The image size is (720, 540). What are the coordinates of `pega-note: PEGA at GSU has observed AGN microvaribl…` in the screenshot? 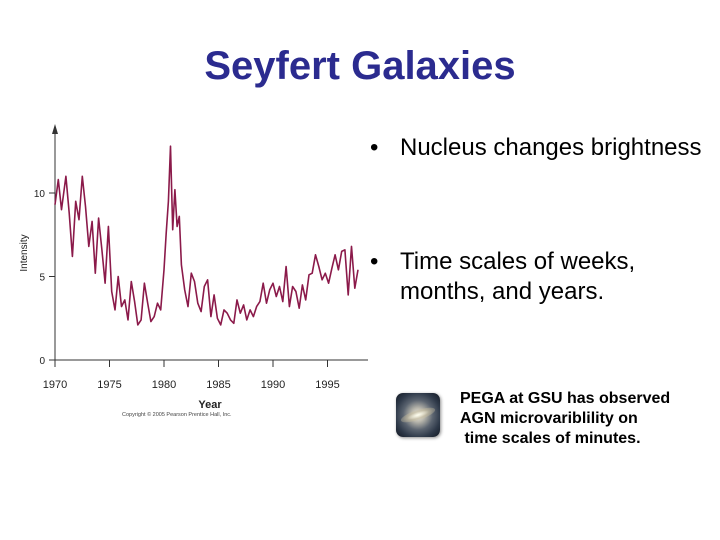 It's located at (587, 419).